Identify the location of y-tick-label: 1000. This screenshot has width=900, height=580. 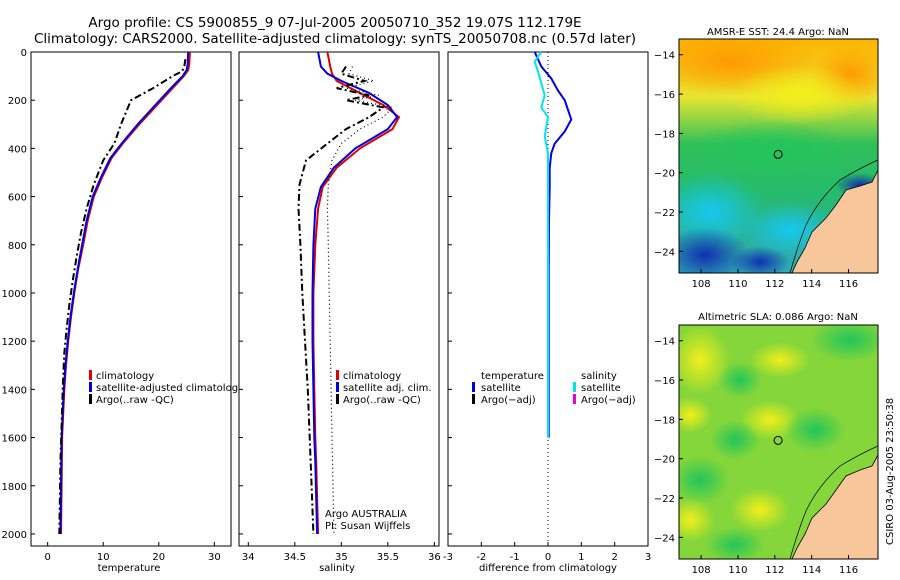
(14, 294).